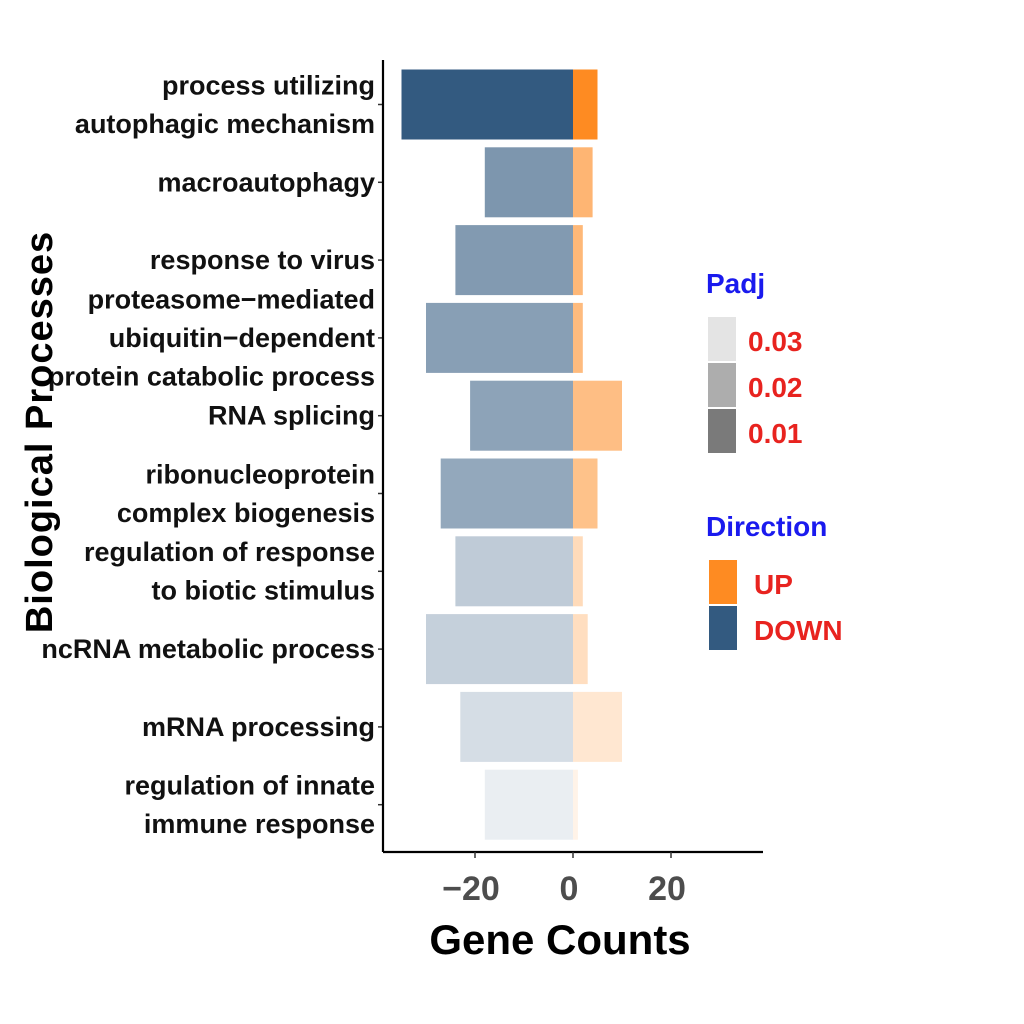  Describe the element at coordinates (225, 104) in the screenshot. I see `category-label: process utilizing autophagic mechanism` at that location.